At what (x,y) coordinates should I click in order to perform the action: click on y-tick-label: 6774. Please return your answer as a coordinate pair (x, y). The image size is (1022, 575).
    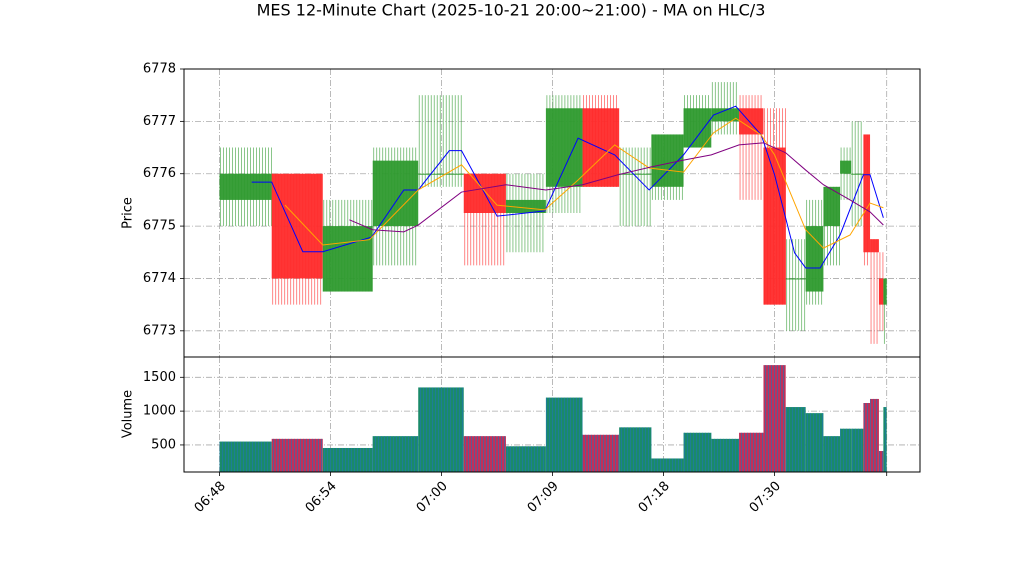
    Looking at the image, I should click on (159, 278).